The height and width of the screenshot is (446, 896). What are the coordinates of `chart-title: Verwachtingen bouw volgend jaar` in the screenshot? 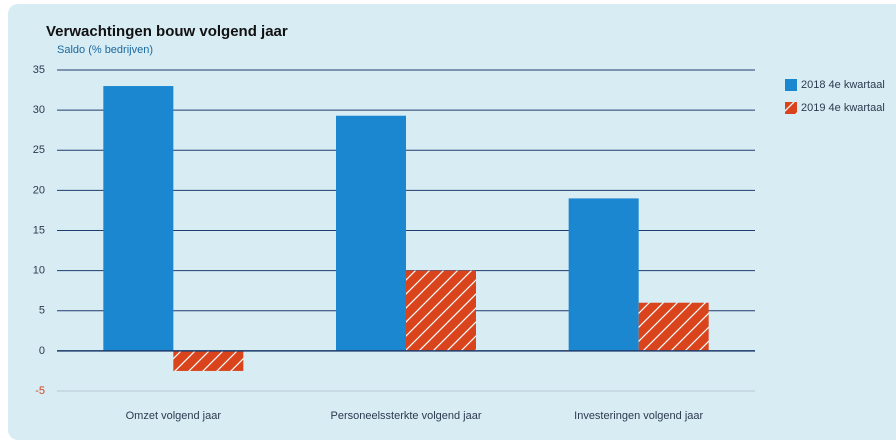 It's located at (167, 31).